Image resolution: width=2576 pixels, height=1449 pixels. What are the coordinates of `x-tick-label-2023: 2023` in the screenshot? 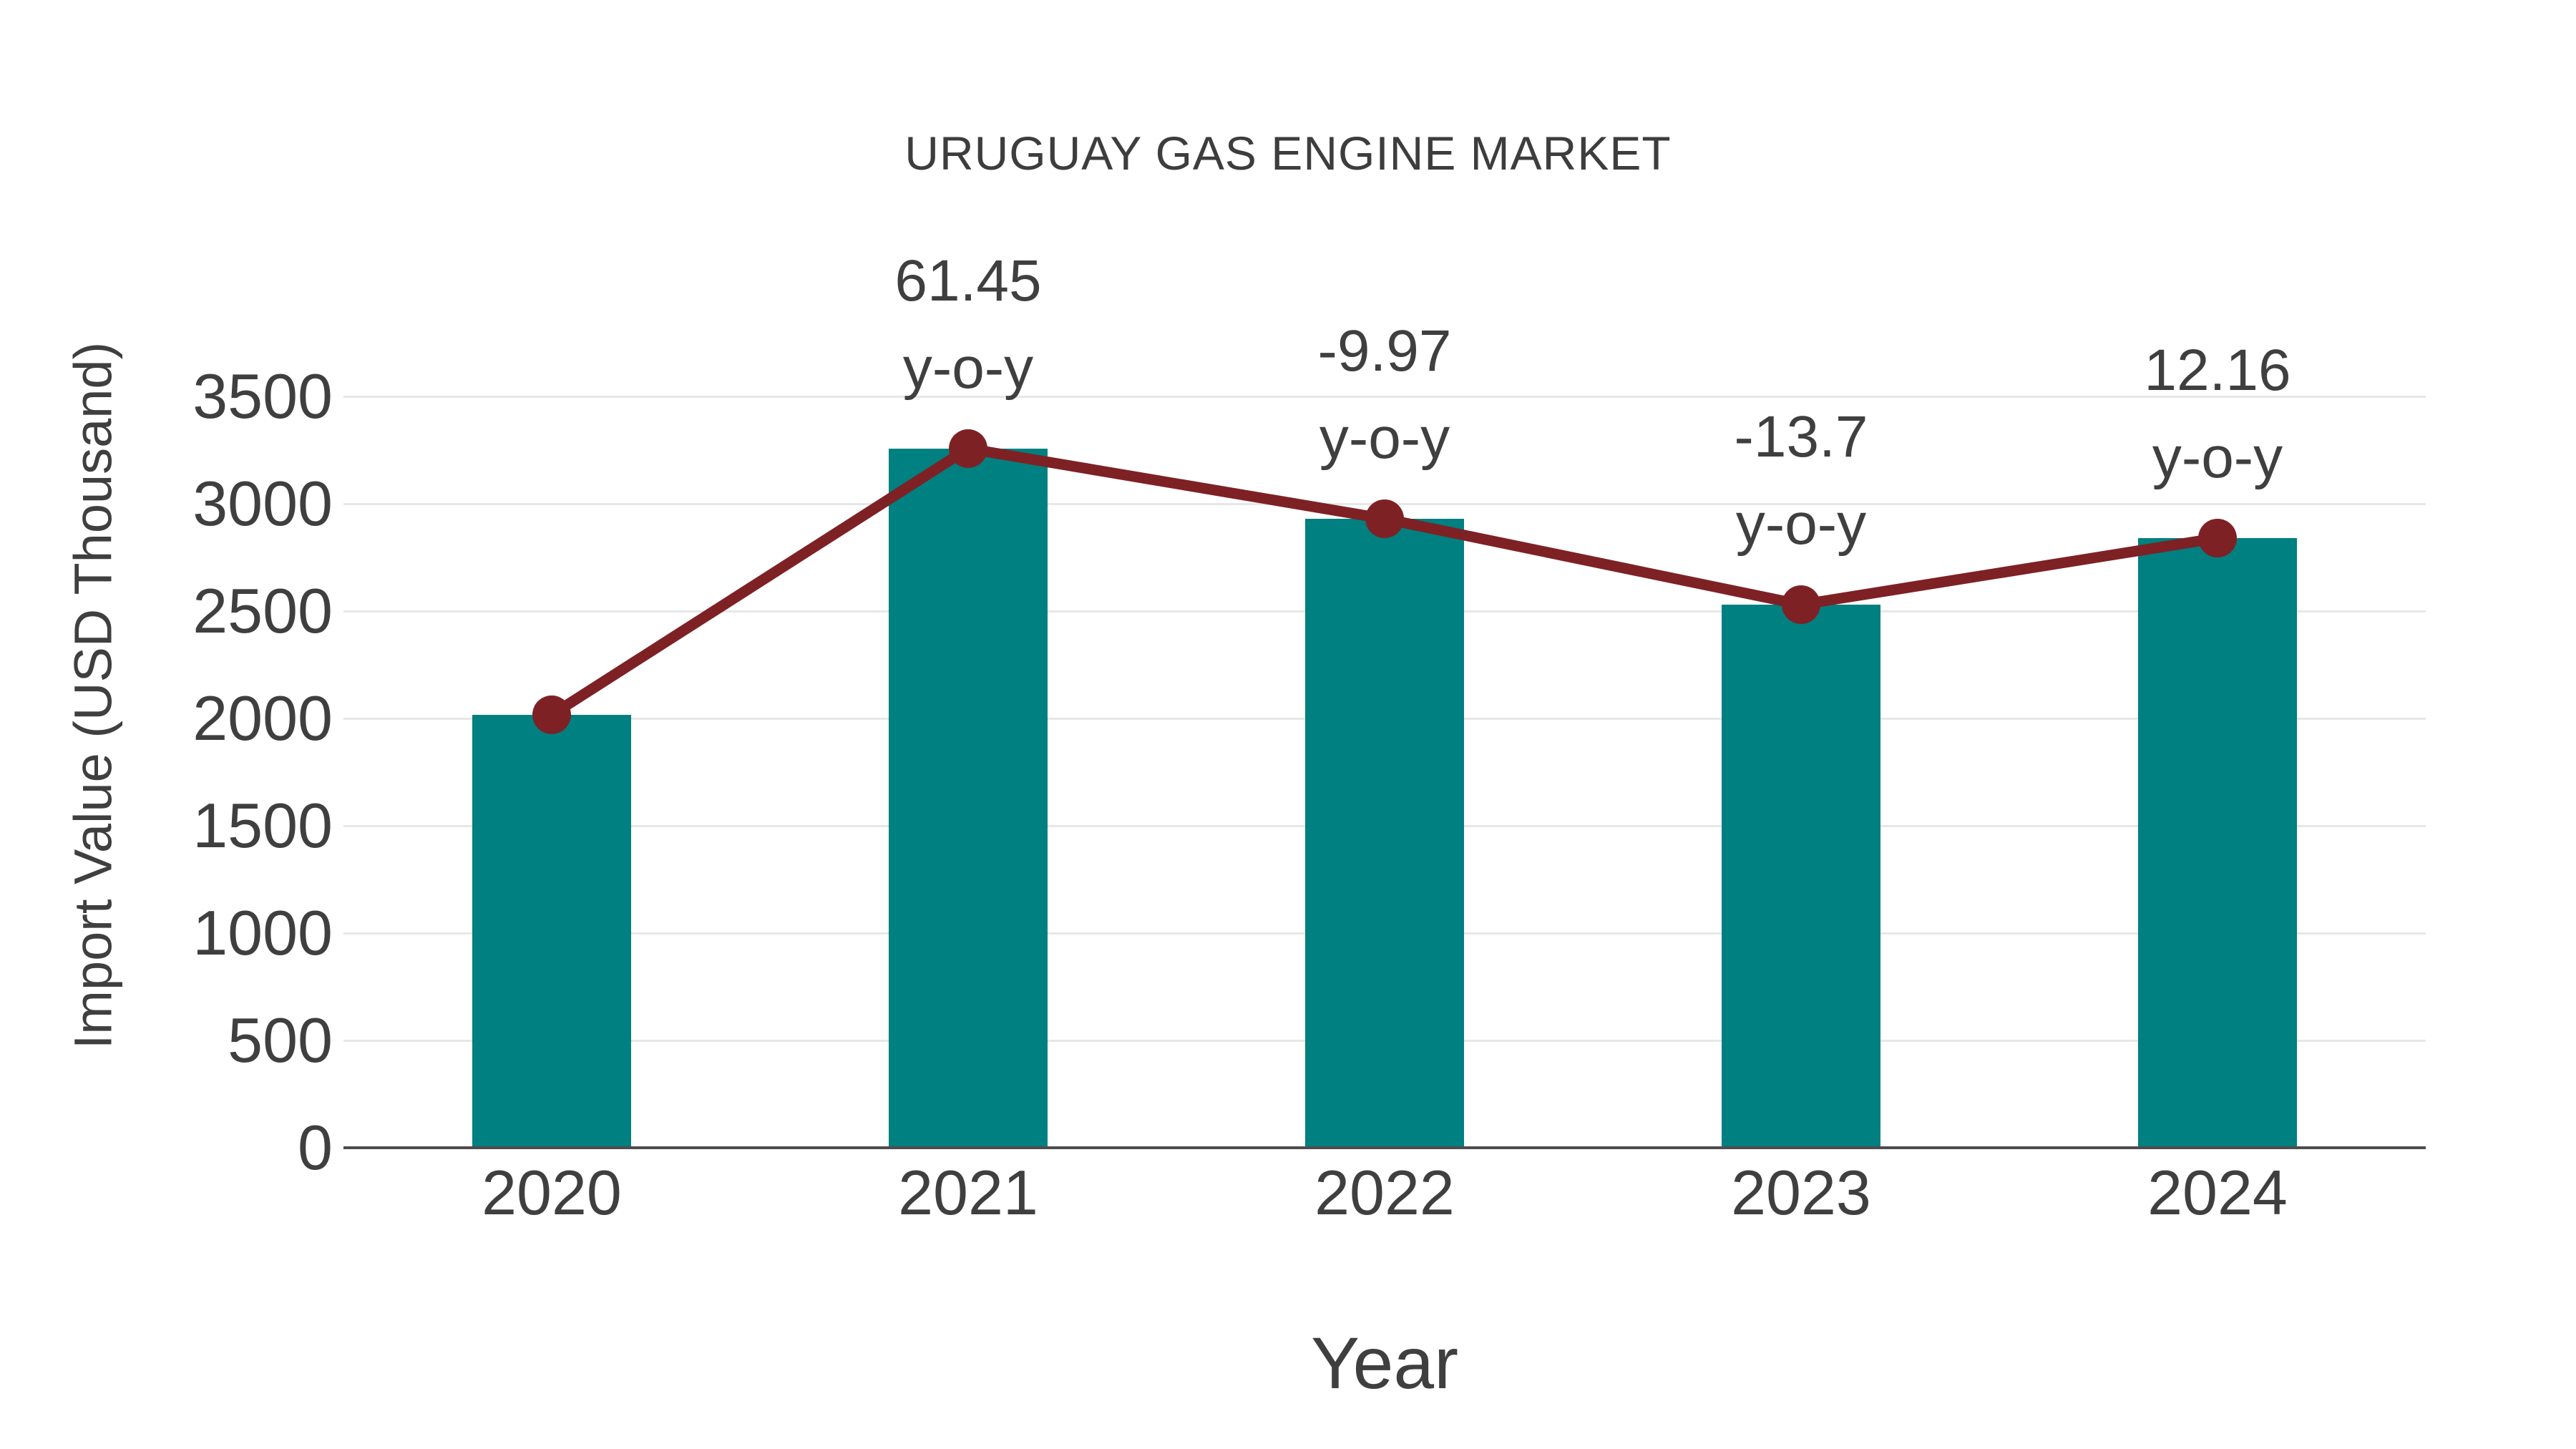 It's located at (1801, 1192).